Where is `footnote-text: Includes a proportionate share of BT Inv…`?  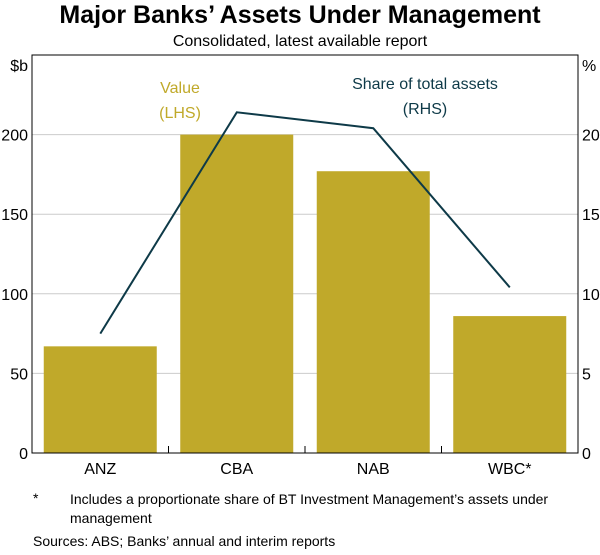 footnote-text: Includes a proportionate share of BT Inv… is located at coordinates (309, 508).